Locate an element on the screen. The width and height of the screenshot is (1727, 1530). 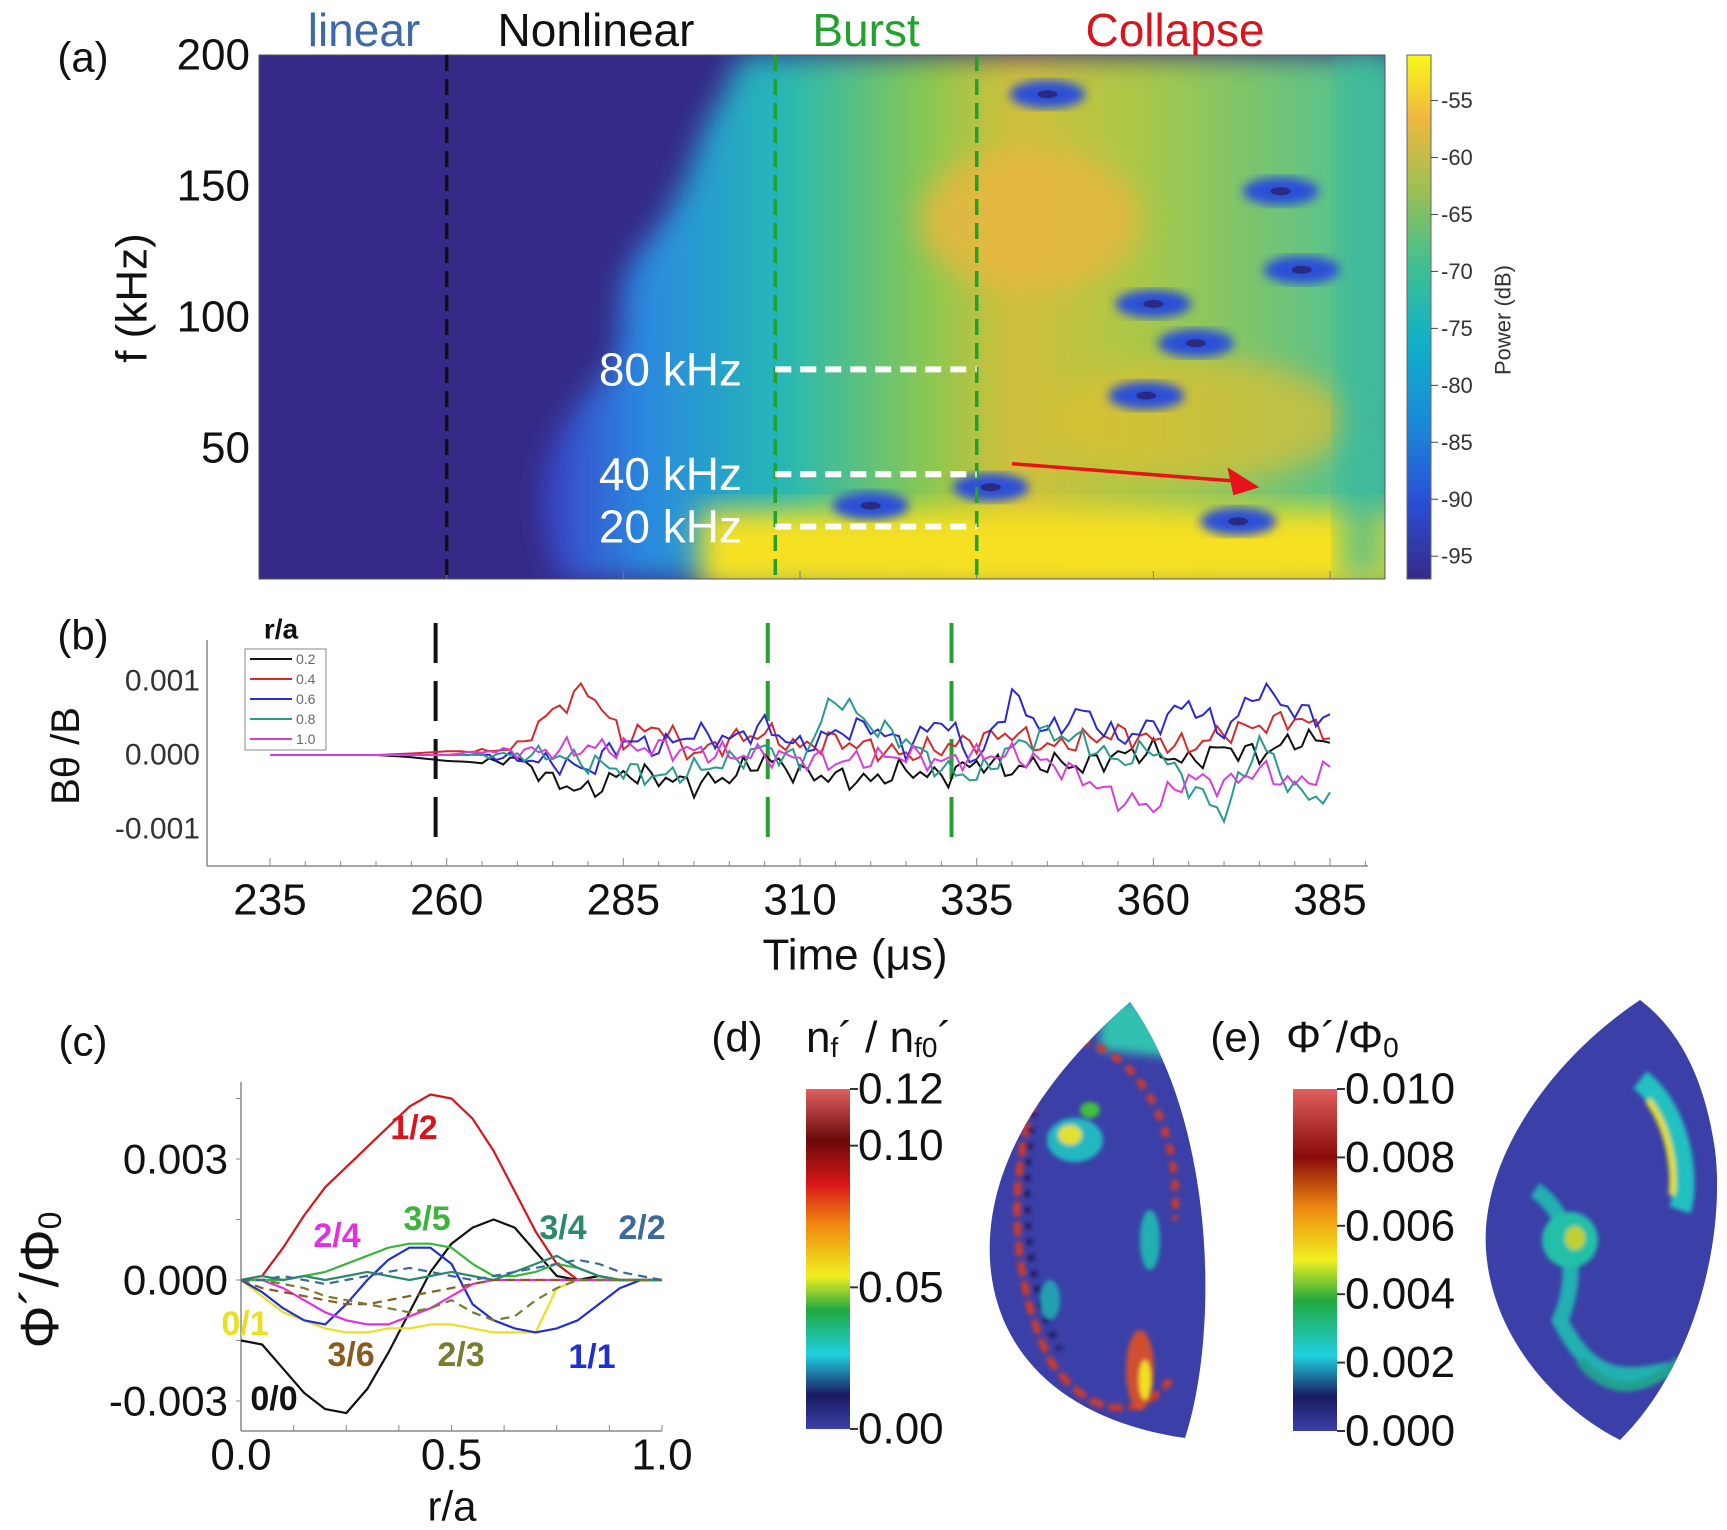
title-text: Φ´/Φ is located at coordinates (1334, 1037).